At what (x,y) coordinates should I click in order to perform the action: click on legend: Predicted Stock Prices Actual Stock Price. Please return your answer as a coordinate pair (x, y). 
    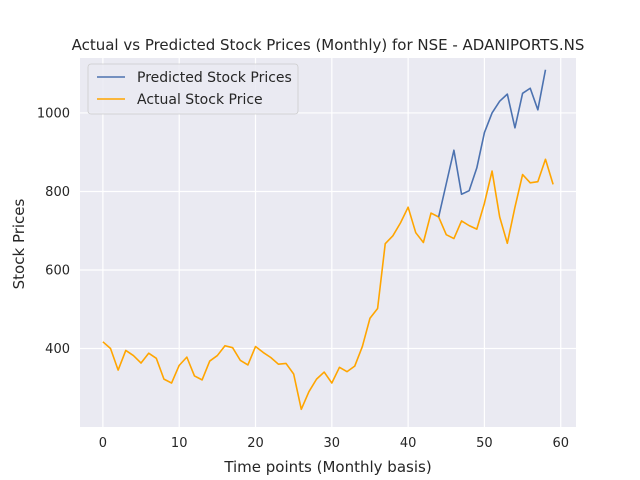
    Looking at the image, I should click on (193, 89).